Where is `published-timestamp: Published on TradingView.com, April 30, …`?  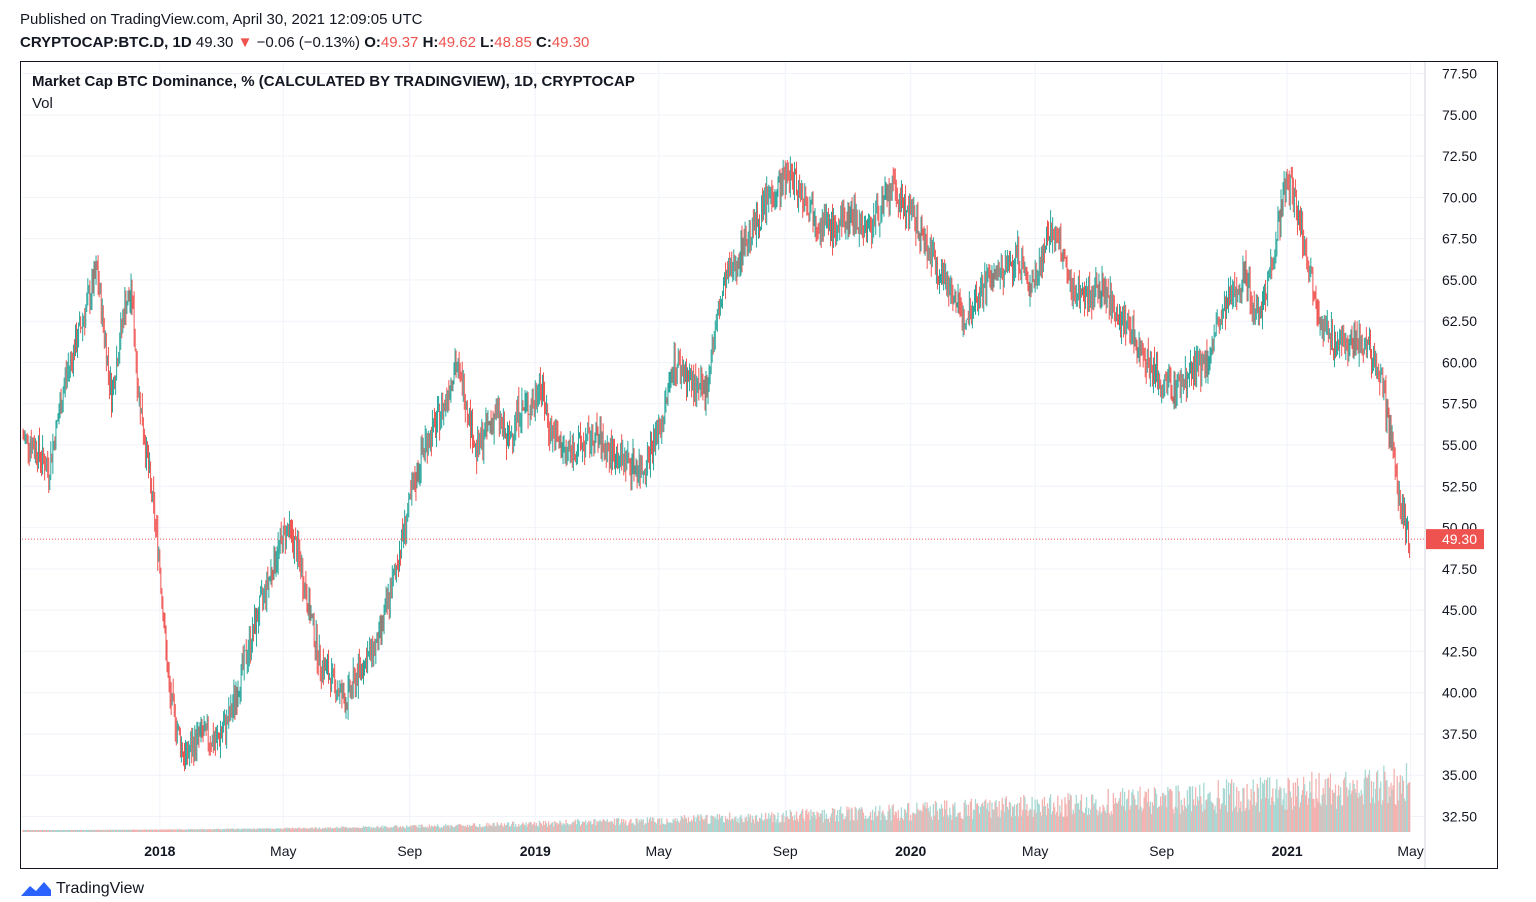
published-timestamp: Published on TradingView.com, April 30, … is located at coordinates (221, 19).